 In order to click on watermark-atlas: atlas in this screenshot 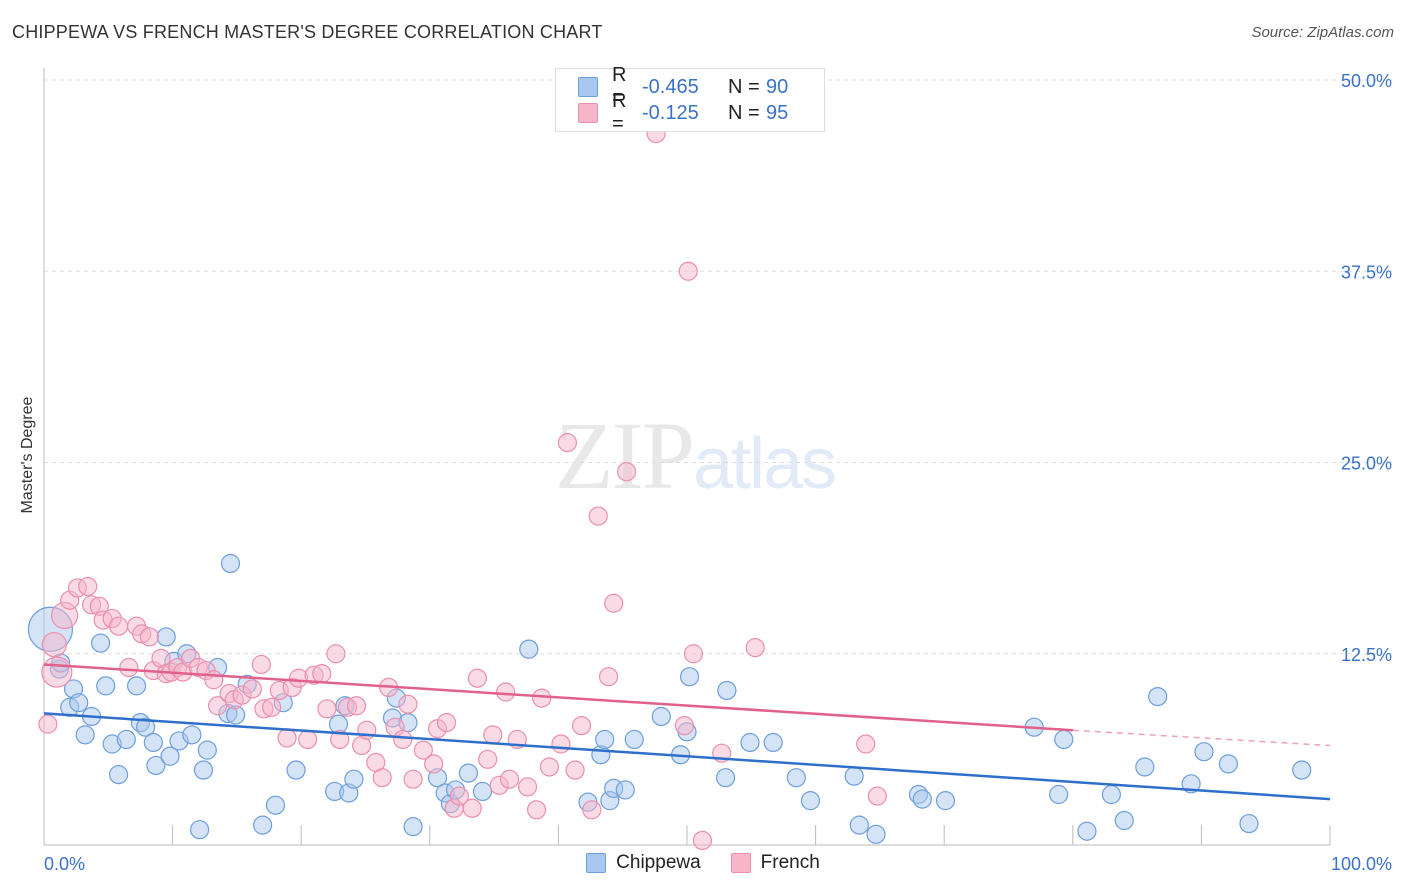, I will do `click(765, 464)`.